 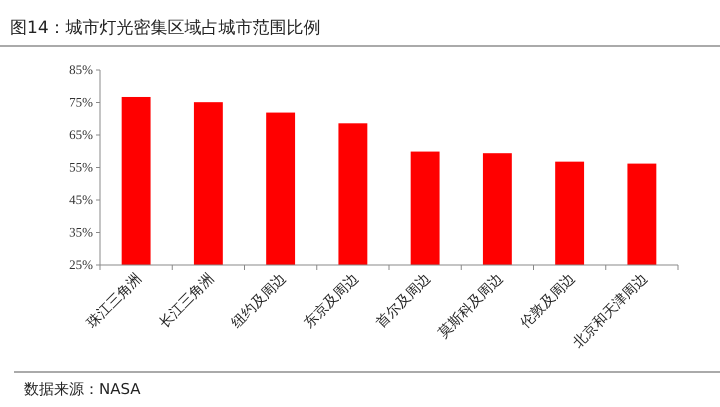 What do you see at coordinates (81, 70) in the screenshot?
I see `y-tick-label: 85%` at bounding box center [81, 70].